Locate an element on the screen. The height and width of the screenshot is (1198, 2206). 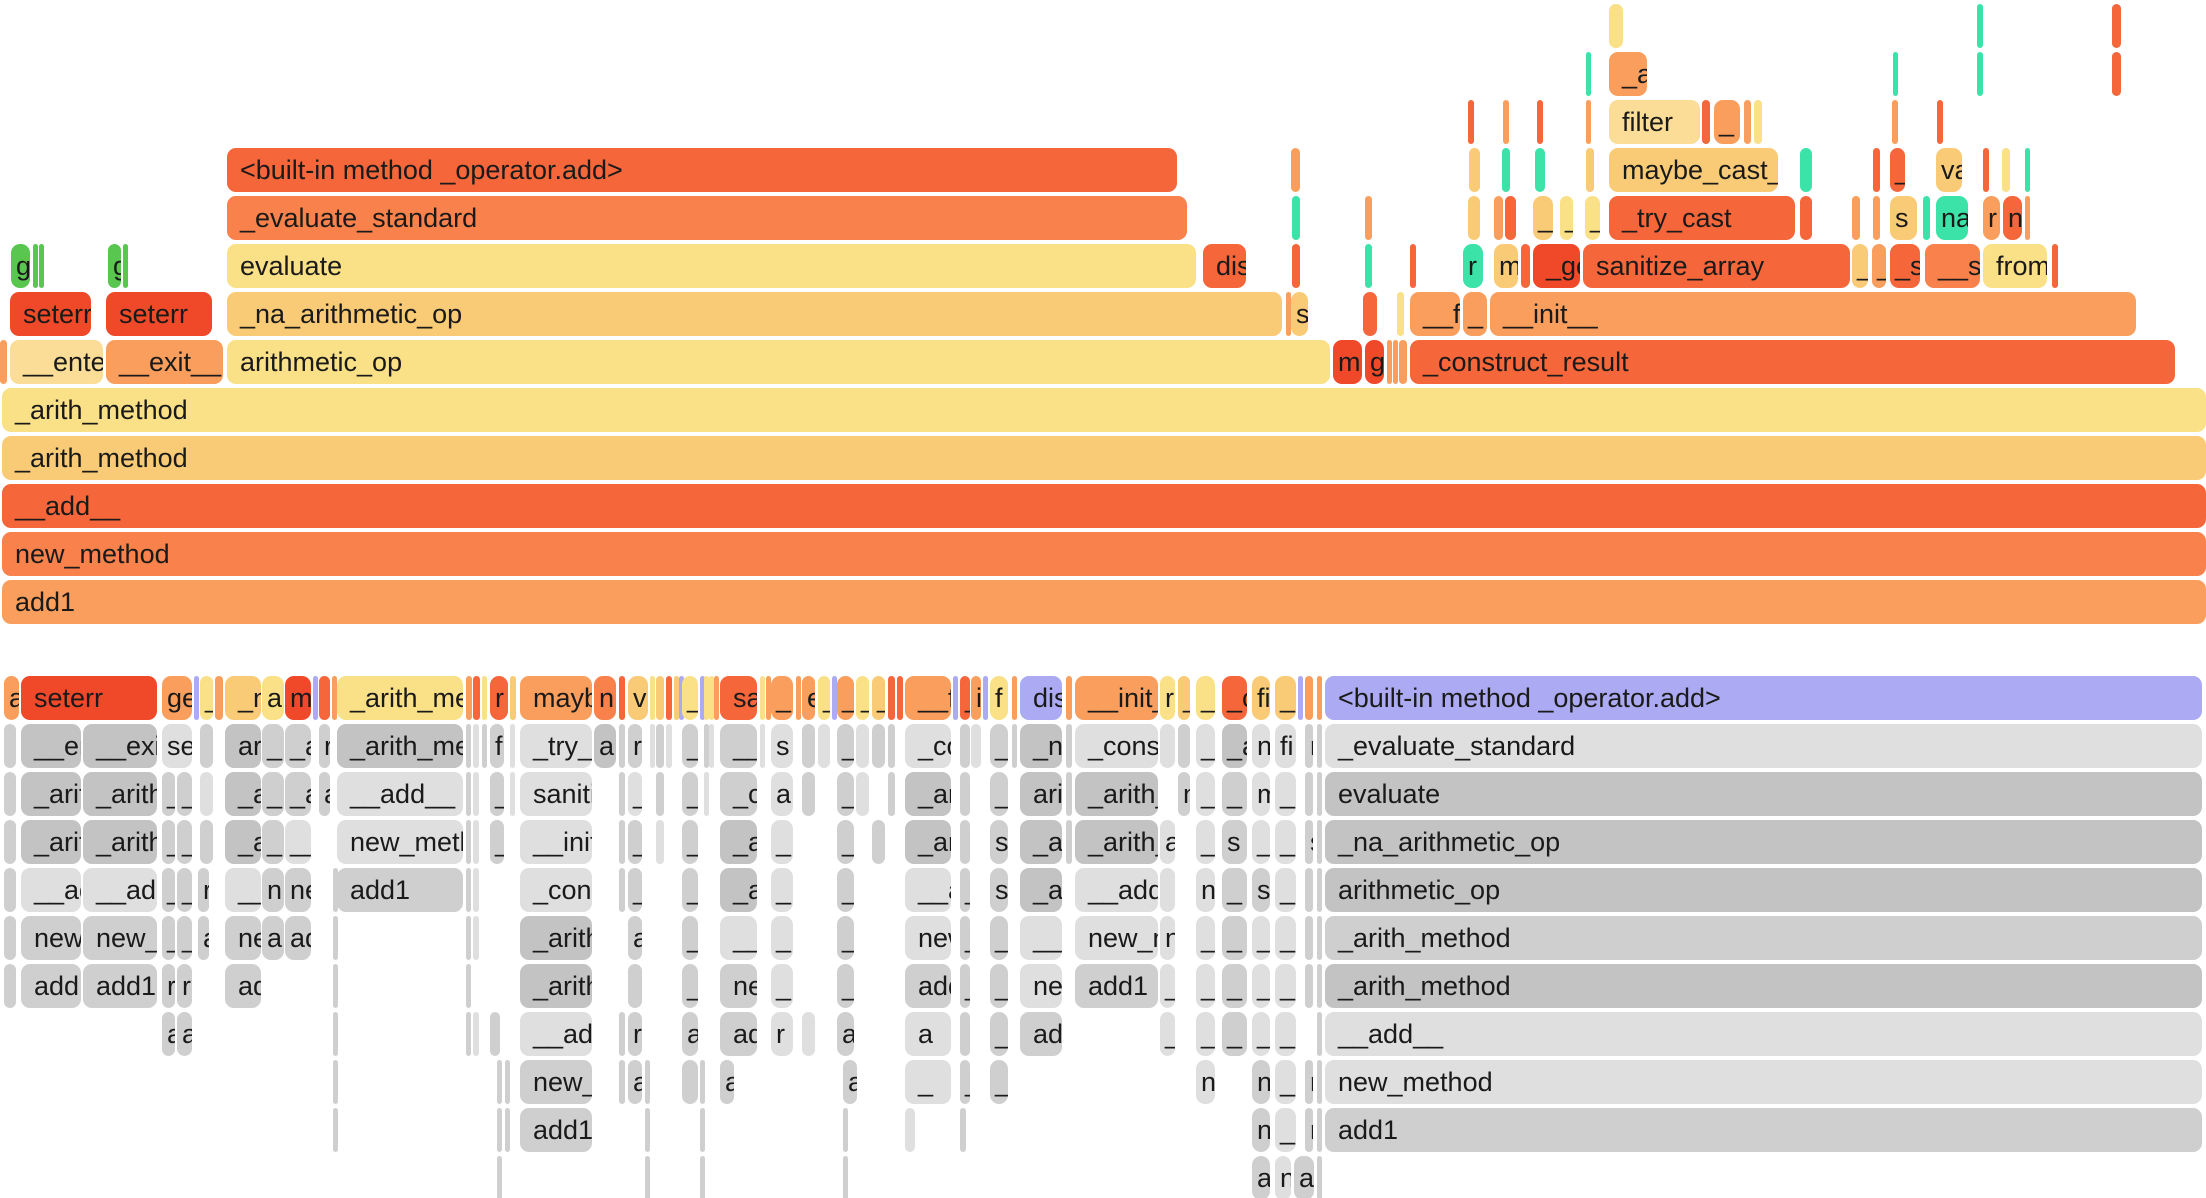
frame-disp: disp is located at coordinates (1224, 266).